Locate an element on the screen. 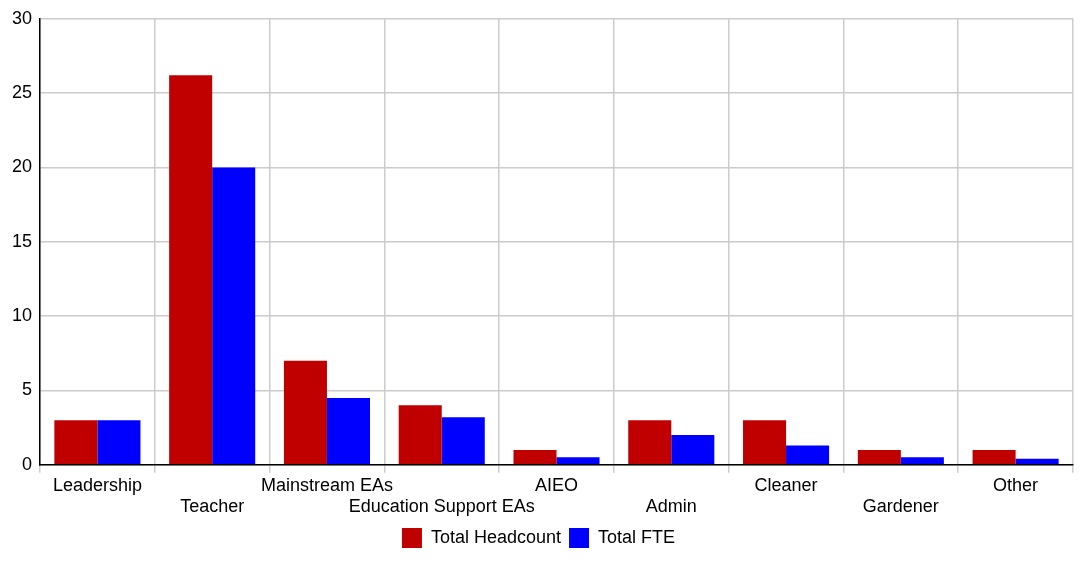  y-tick-label: 30 is located at coordinates (22, 17).